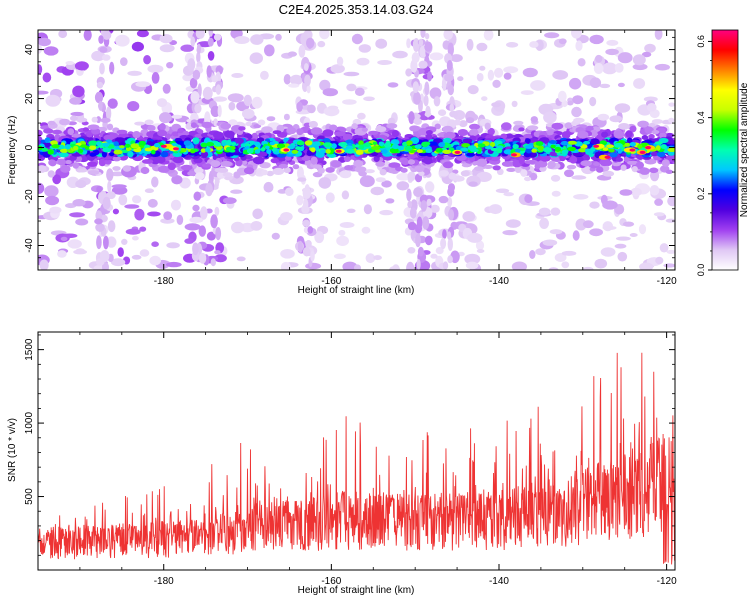 This screenshot has height=600, width=750. What do you see at coordinates (701, 270) in the screenshot?
I see `colorbar-tick-label: 0.0` at bounding box center [701, 270].